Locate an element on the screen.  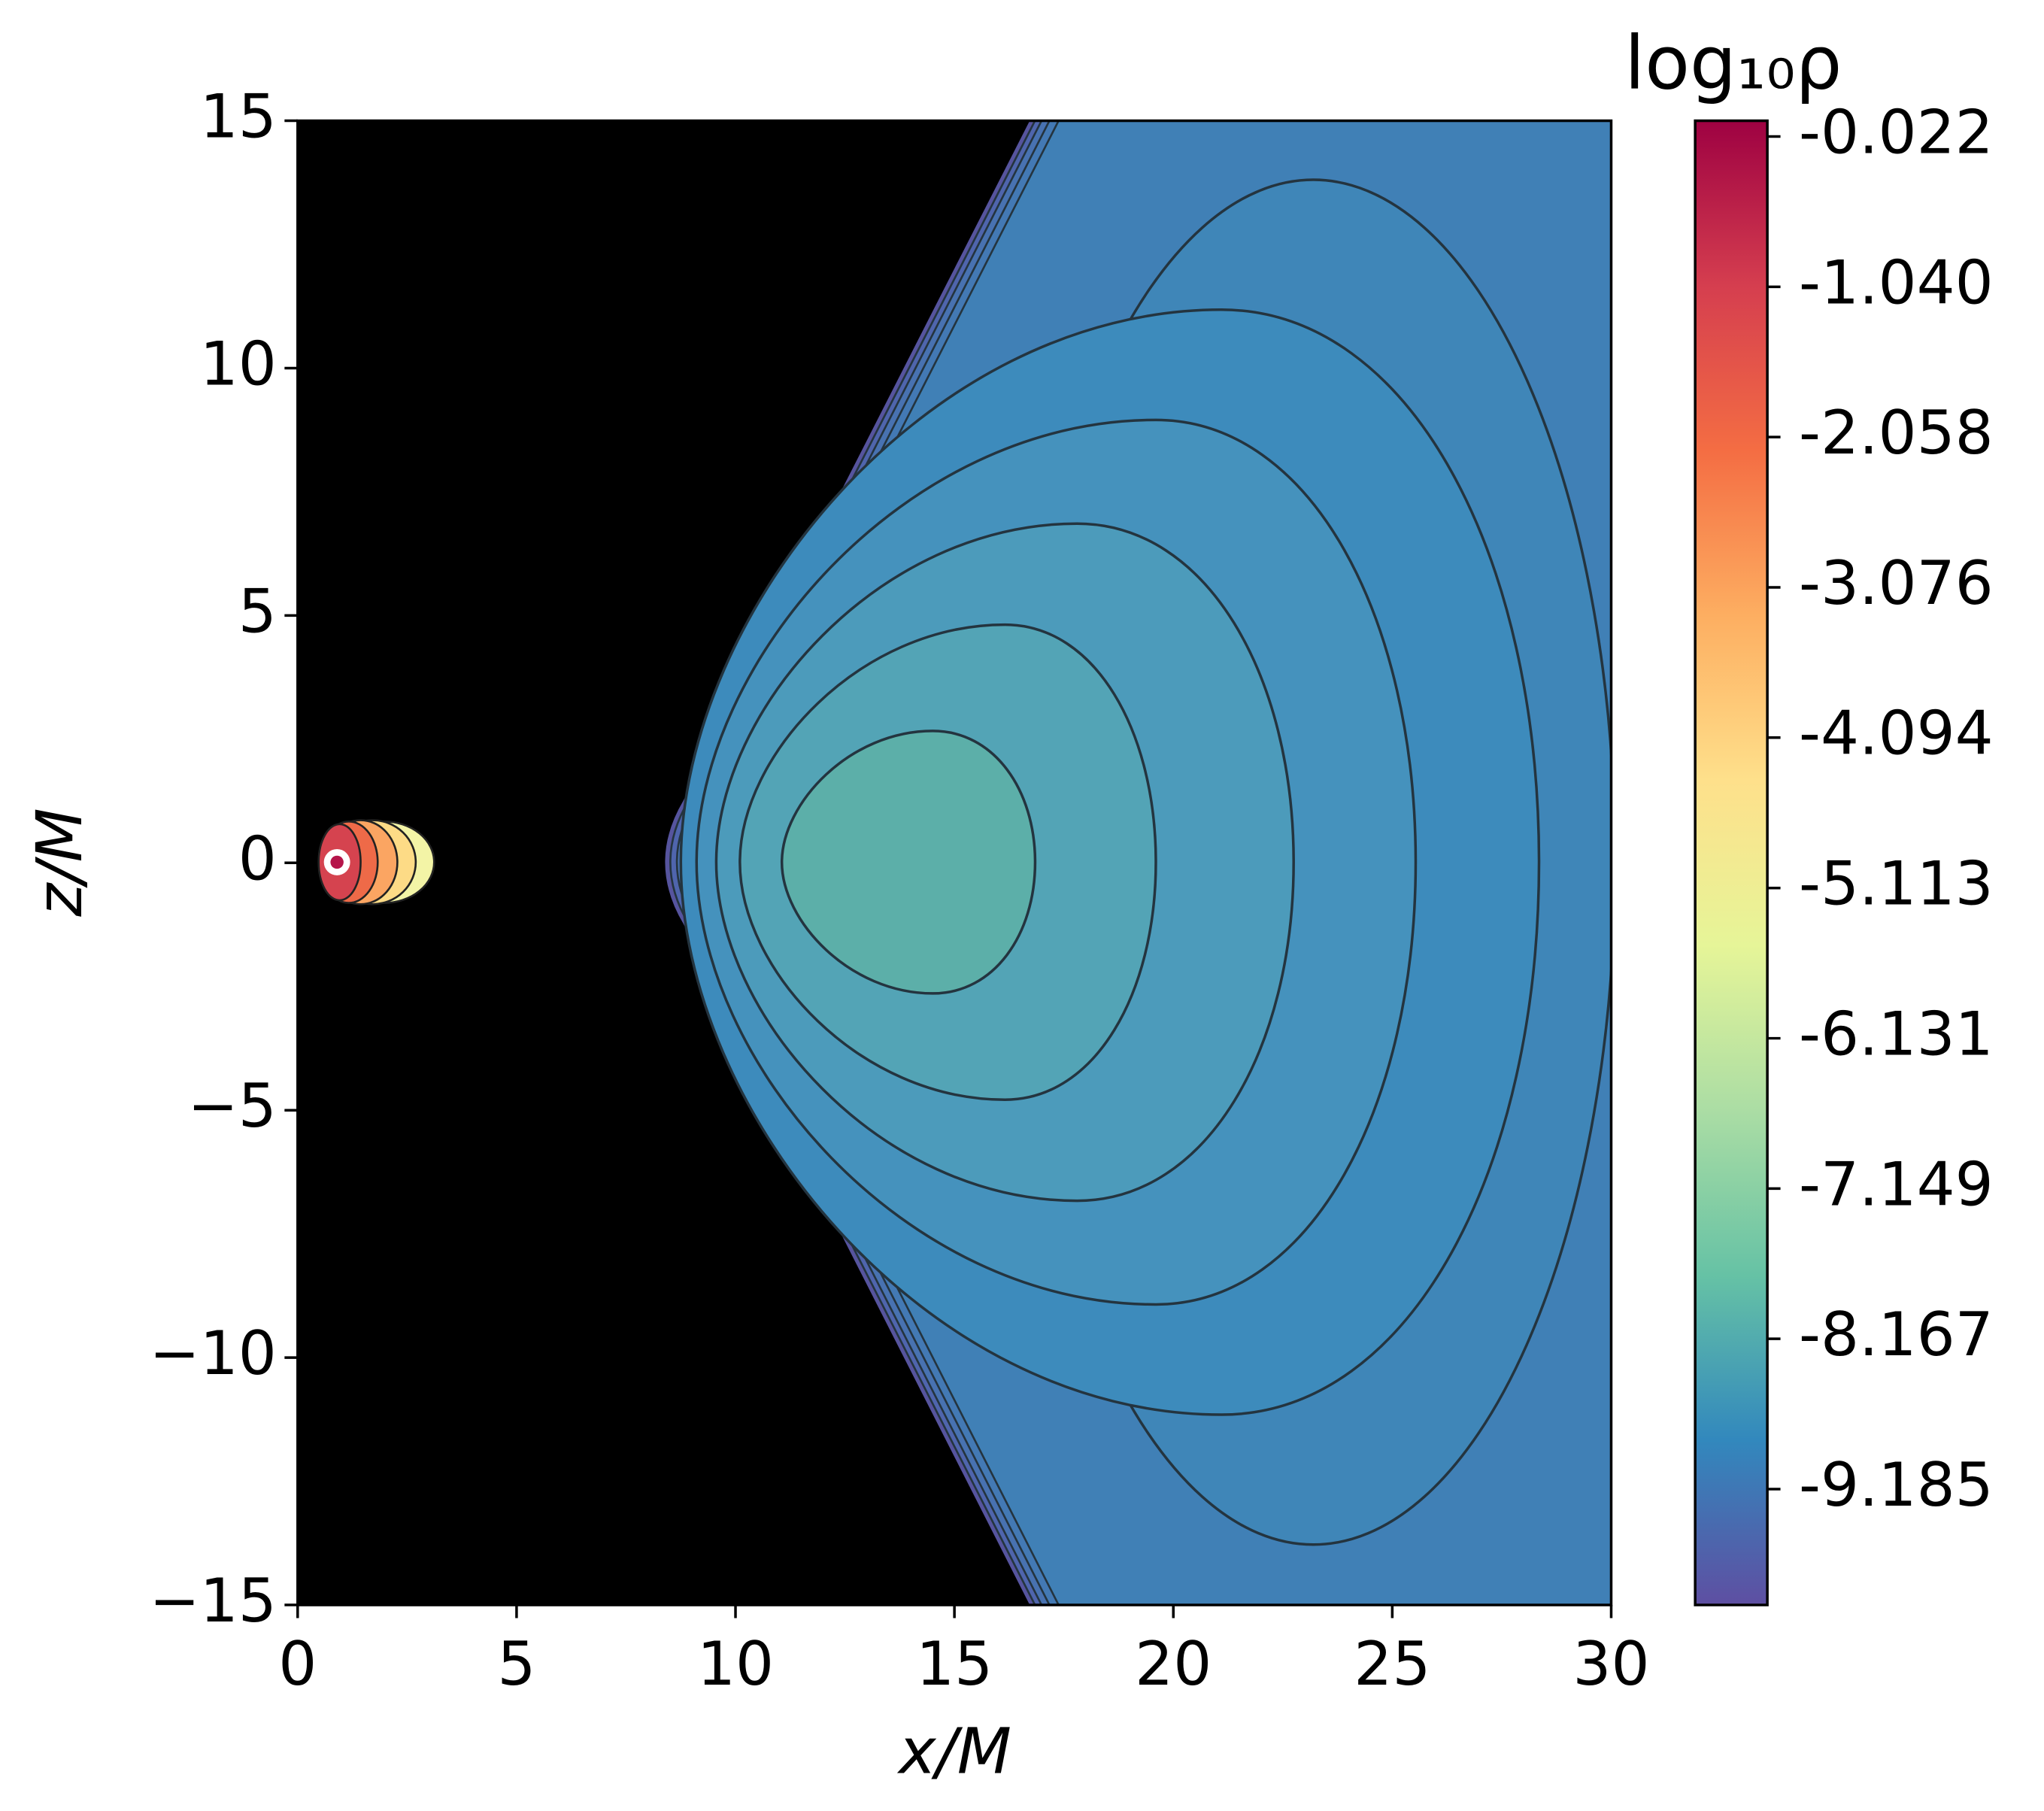
inner-core is located at coordinates (337, 862).